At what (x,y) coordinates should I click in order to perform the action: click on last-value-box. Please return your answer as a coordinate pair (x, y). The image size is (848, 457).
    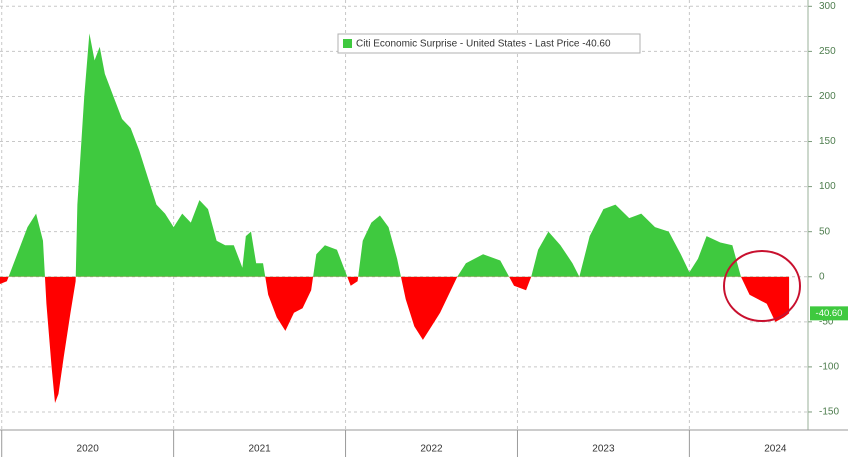
    Looking at the image, I should click on (829, 313).